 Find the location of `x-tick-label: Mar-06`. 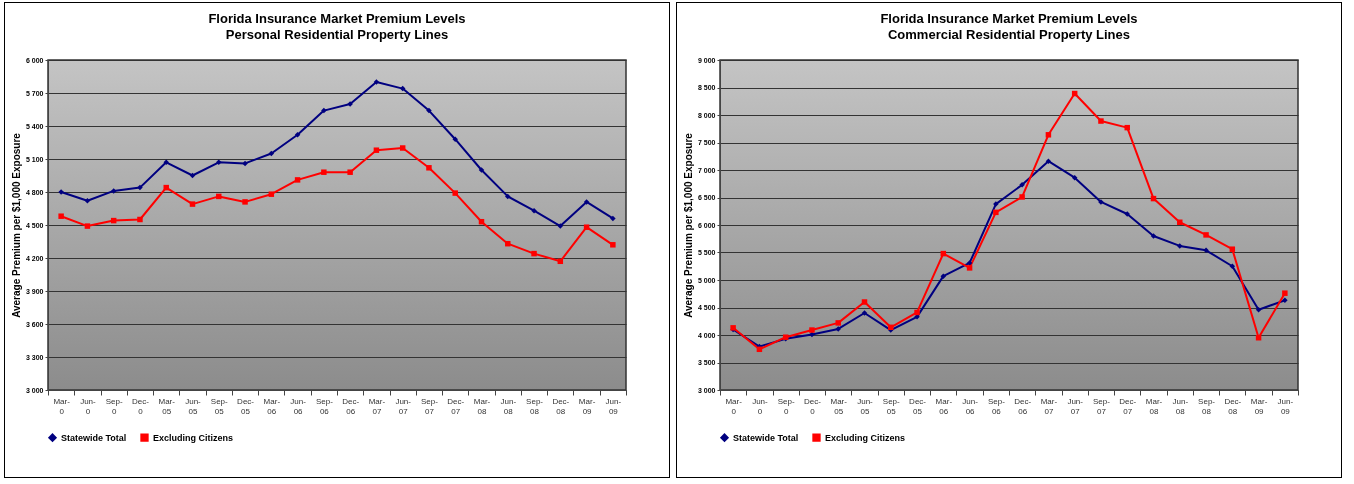

x-tick-label: Mar-06 is located at coordinates (272, 406).